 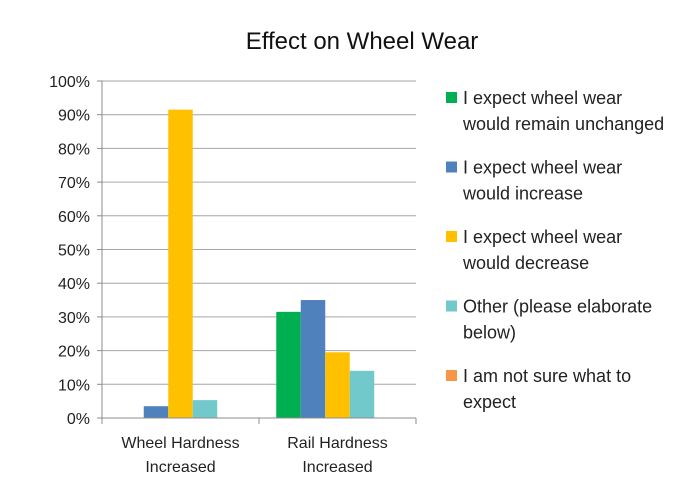 I want to click on y-tick-label: 50%, so click(x=74, y=251).